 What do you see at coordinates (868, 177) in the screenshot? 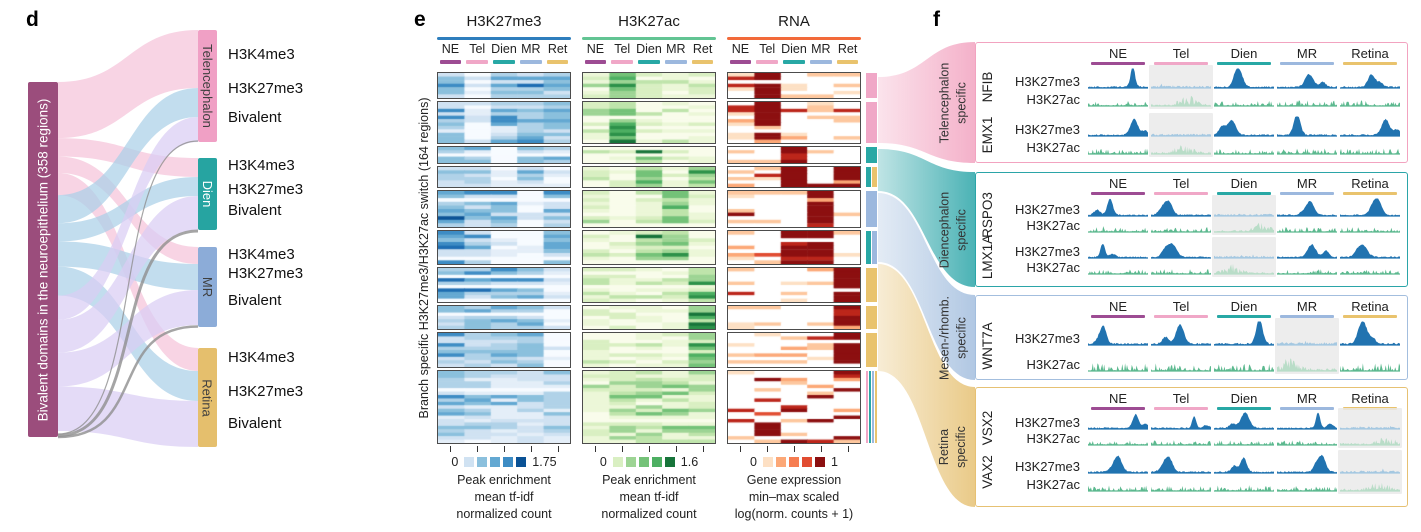
I see `rna-row-annotation-dien` at bounding box center [868, 177].